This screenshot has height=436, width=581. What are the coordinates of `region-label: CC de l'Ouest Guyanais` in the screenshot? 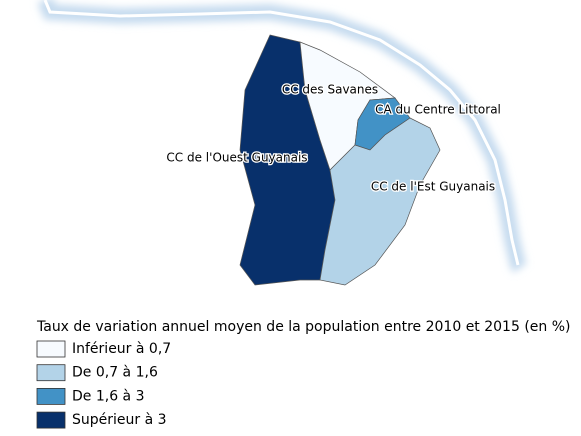 It's located at (236, 158).